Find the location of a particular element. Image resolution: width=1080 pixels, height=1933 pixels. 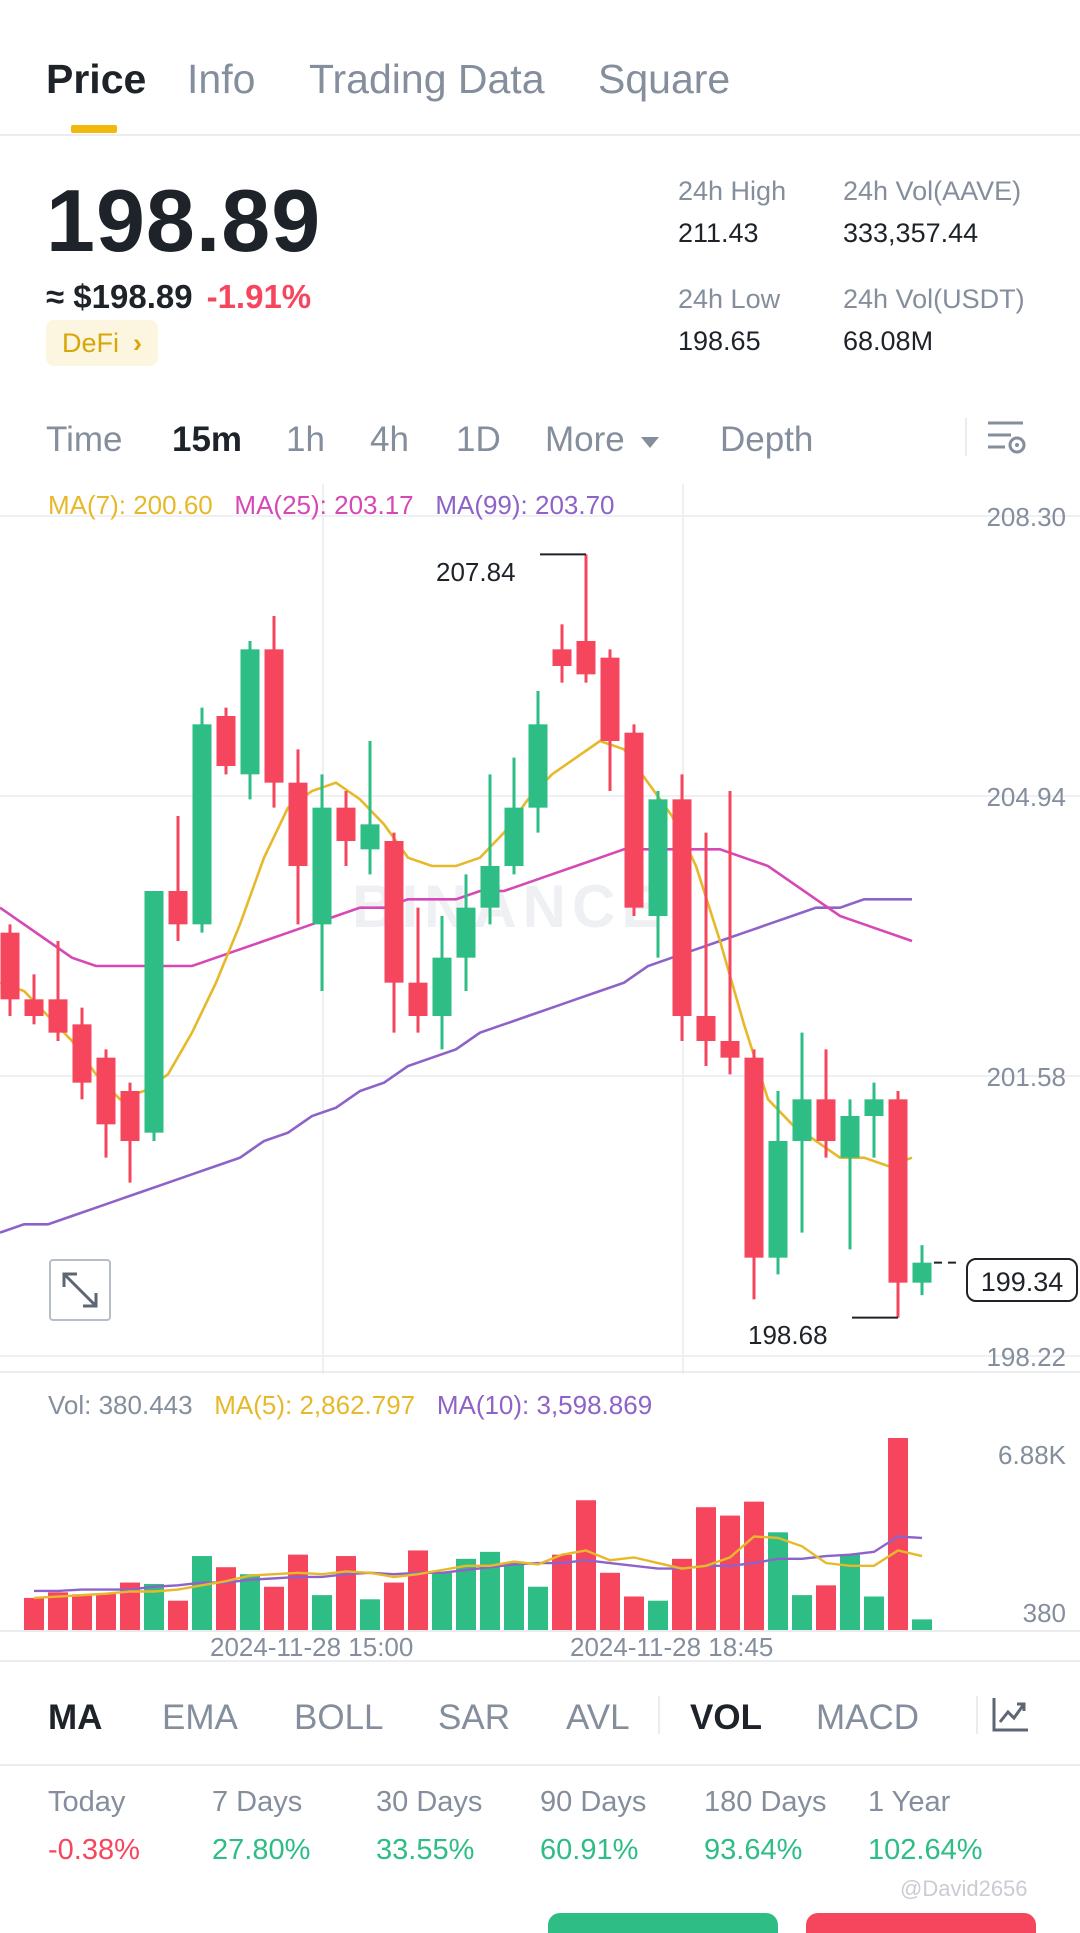

indicator-ema: EMA is located at coordinates (200, 1717).